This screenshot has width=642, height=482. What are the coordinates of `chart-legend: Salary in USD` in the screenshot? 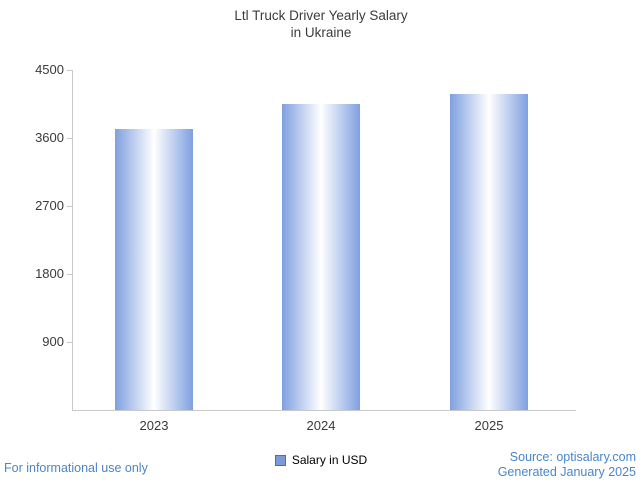 It's located at (321, 460).